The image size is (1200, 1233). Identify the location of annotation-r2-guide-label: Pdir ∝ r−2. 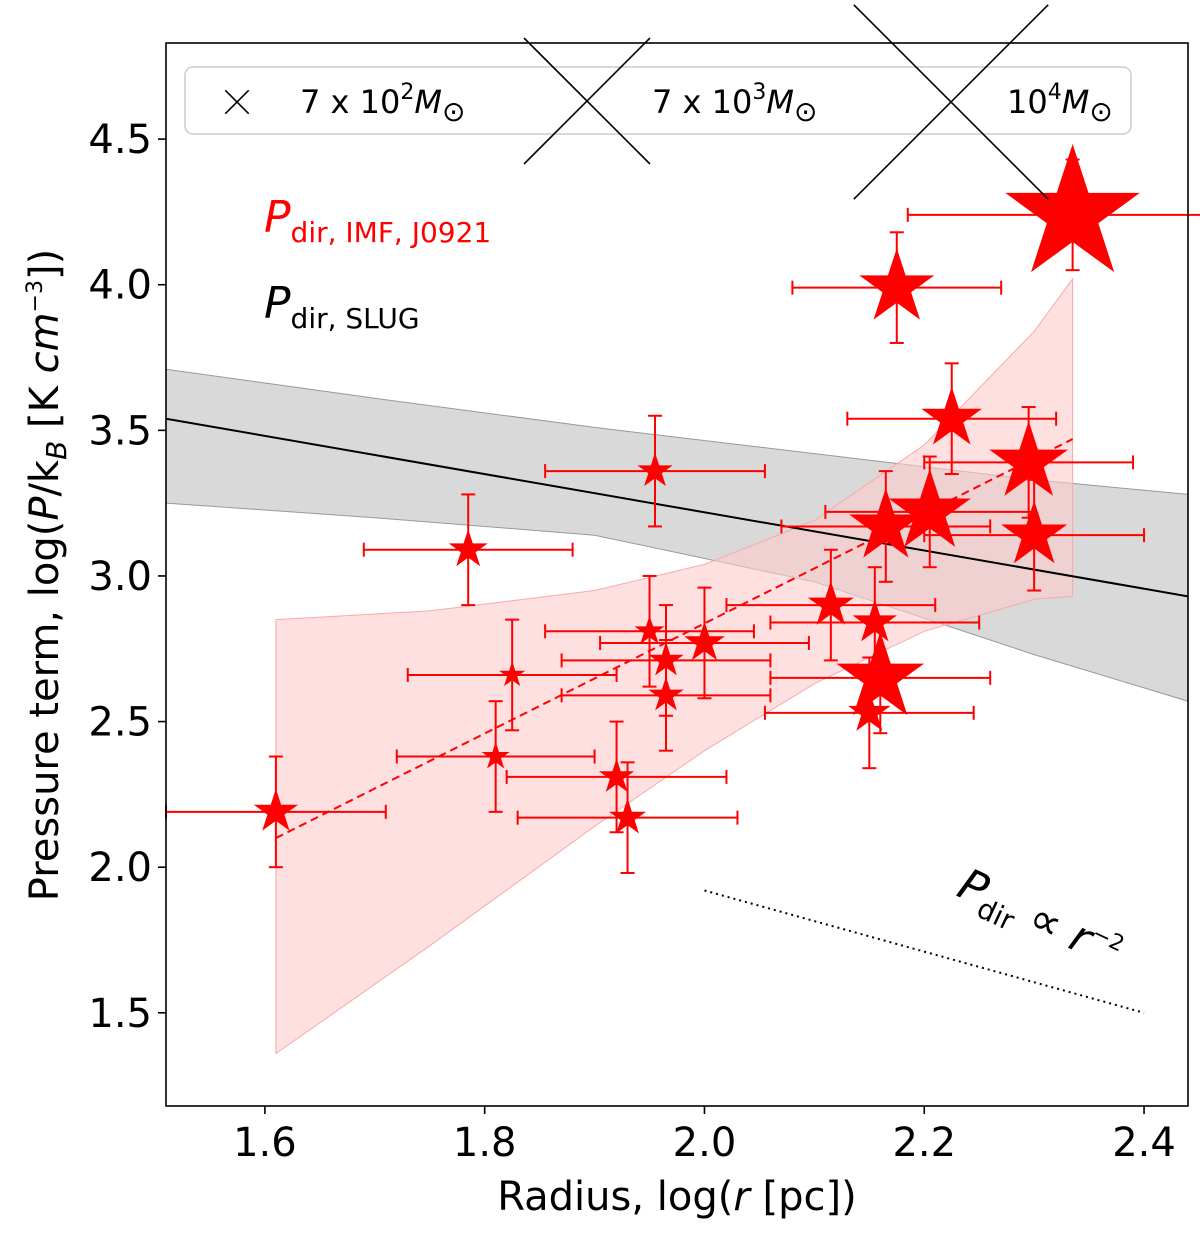
(1038, 921).